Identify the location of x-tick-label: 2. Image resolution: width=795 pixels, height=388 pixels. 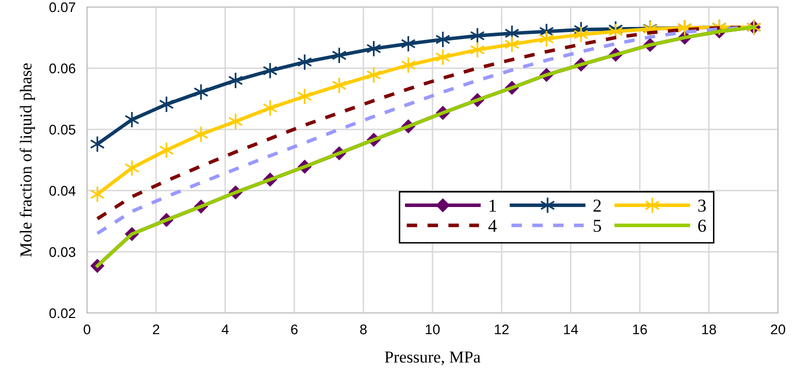
(156, 329).